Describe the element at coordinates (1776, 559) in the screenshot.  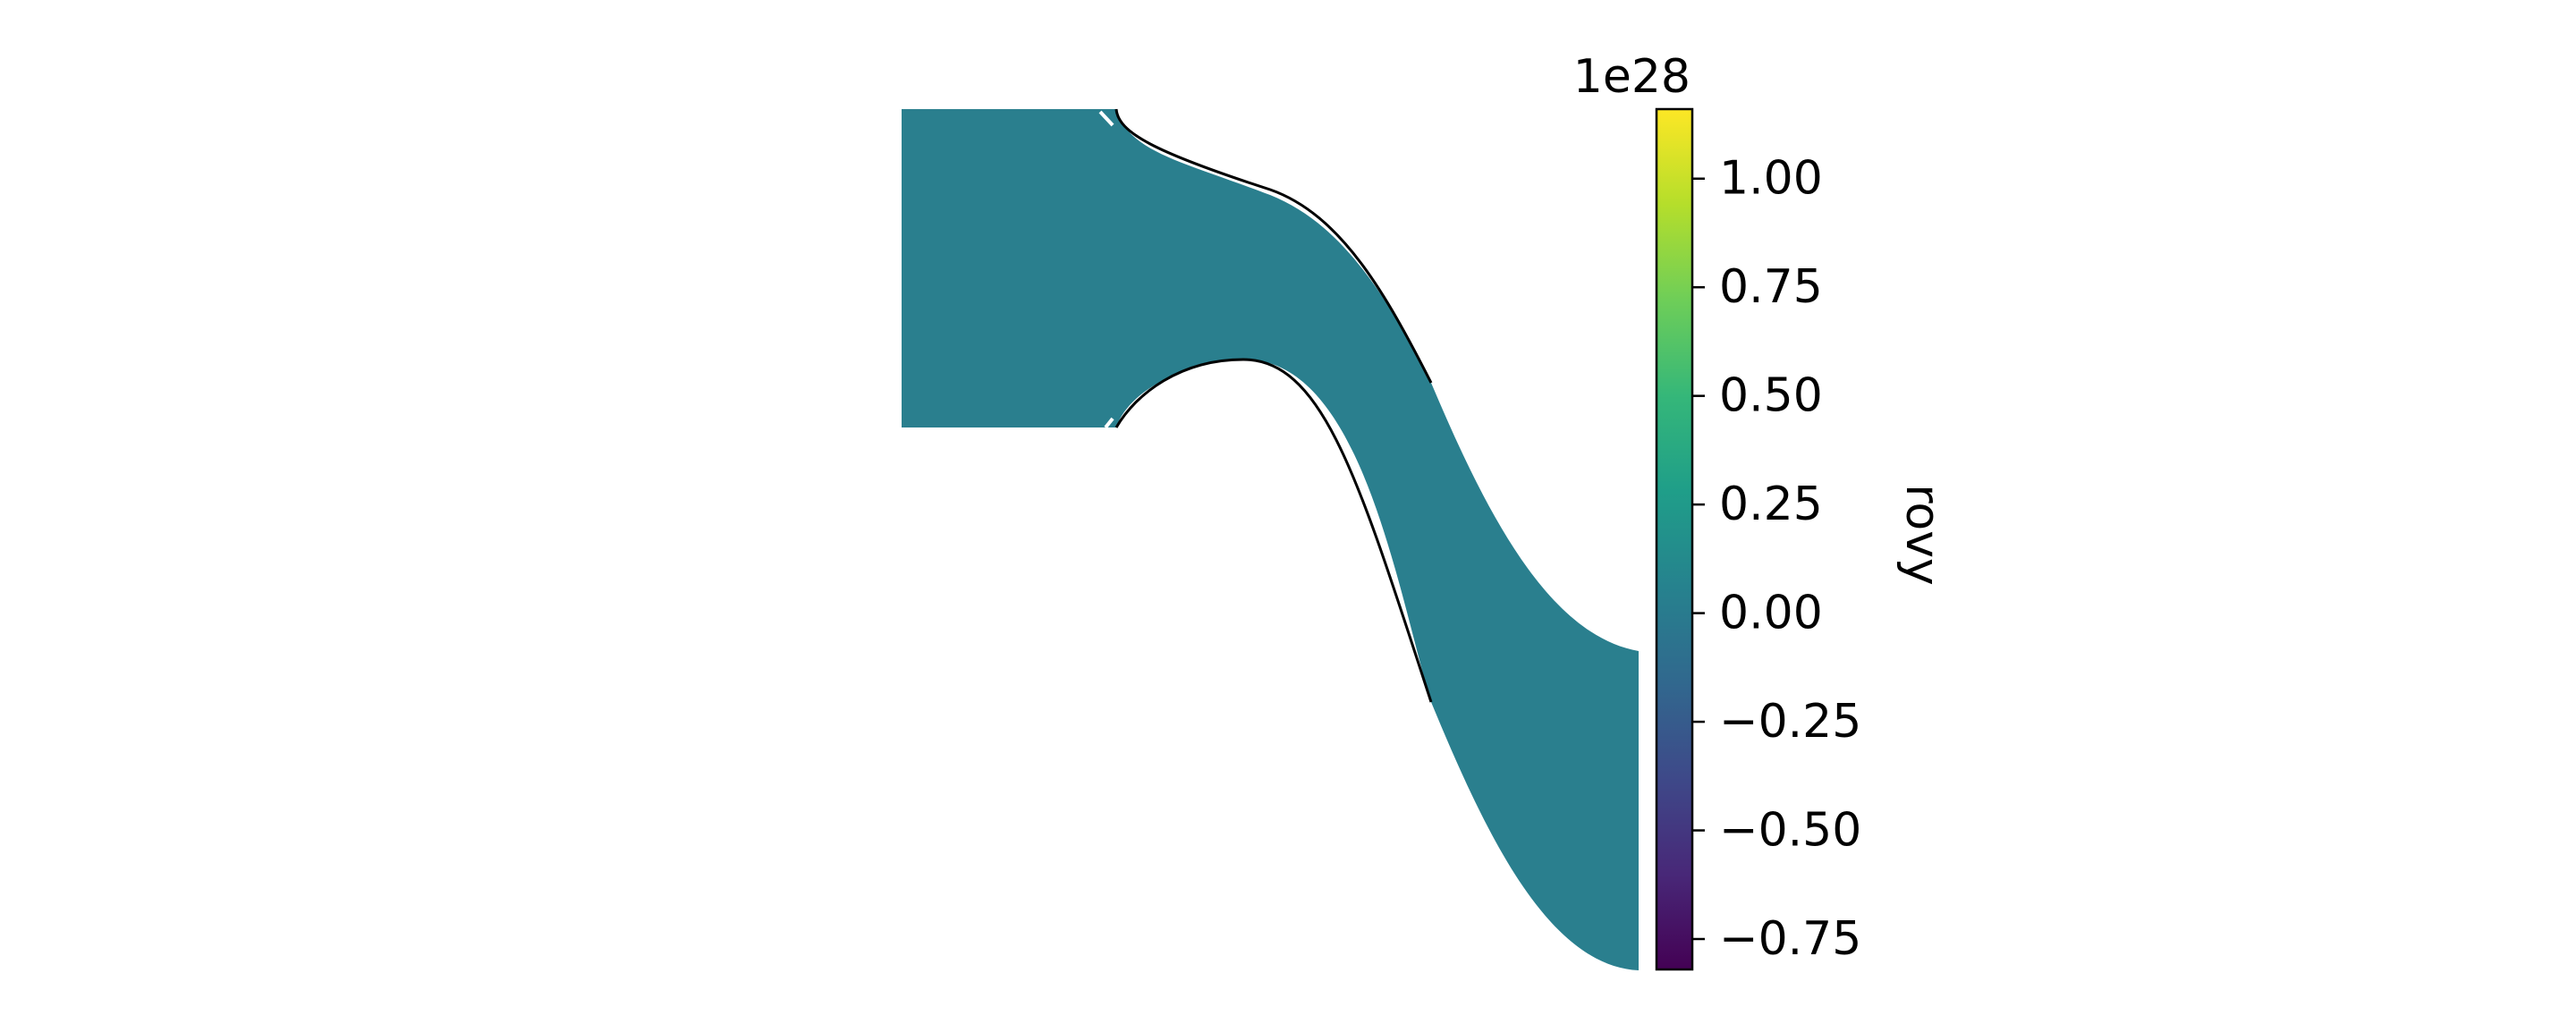
I see `colorbar-ticks: 1.00 0.75 0.50 0.25 0.00 −0.25 −0.50 −0.75` at that location.